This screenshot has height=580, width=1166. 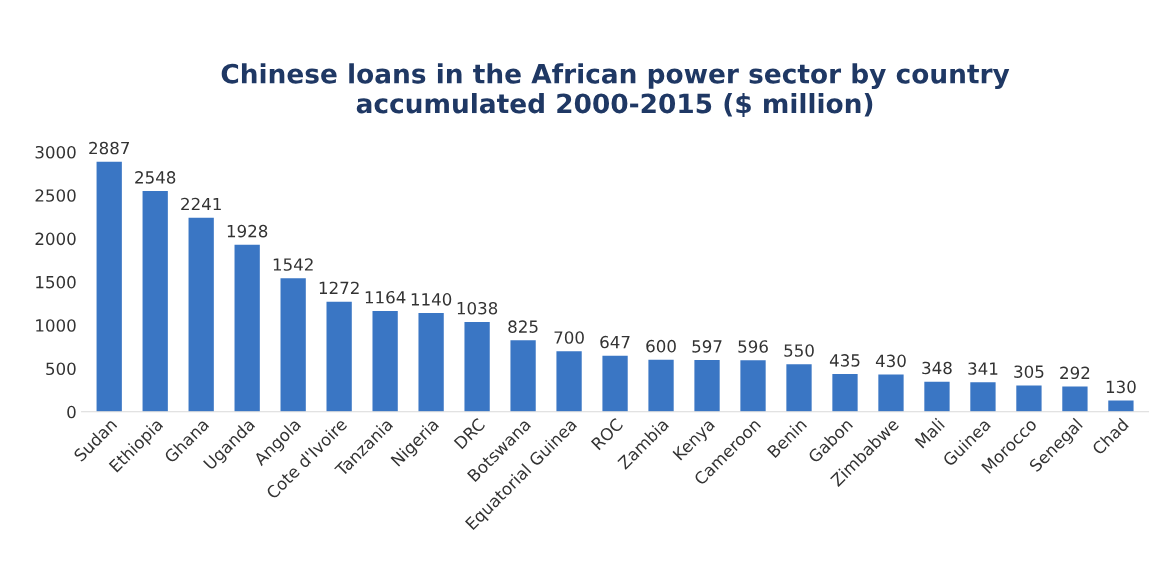 What do you see at coordinates (844, 360) in the screenshot?
I see `data-label: 435` at bounding box center [844, 360].